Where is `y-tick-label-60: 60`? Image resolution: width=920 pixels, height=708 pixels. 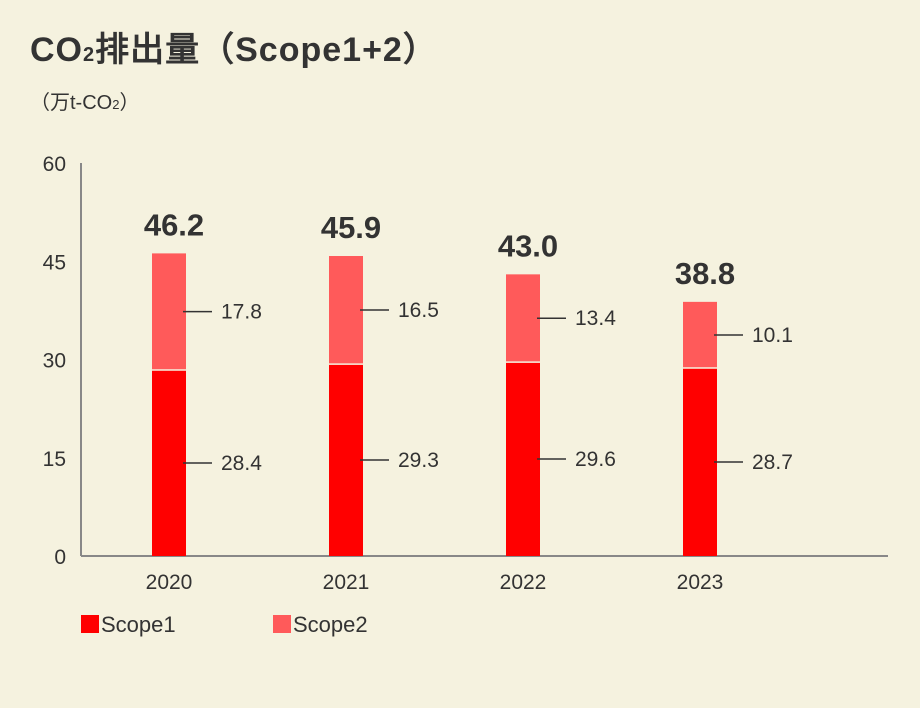 y-tick-label-60: 60 is located at coordinates (54, 164).